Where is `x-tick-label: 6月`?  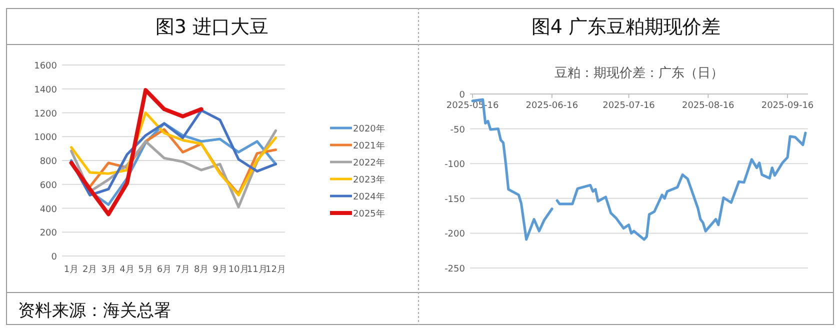
x-tick-label: 6月 is located at coordinates (164, 270).